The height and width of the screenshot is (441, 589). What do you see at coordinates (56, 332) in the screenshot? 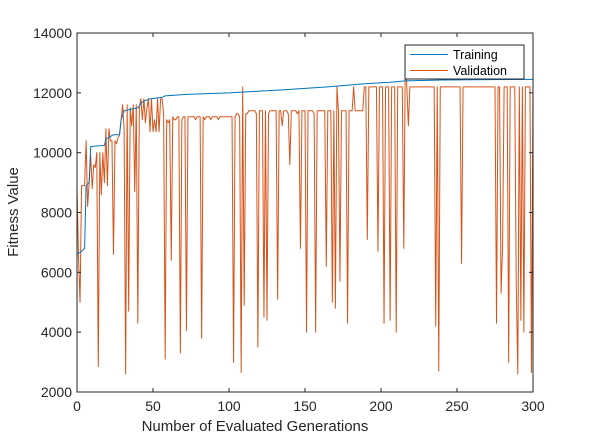
I see `y-tick-label: 4000` at bounding box center [56, 332].